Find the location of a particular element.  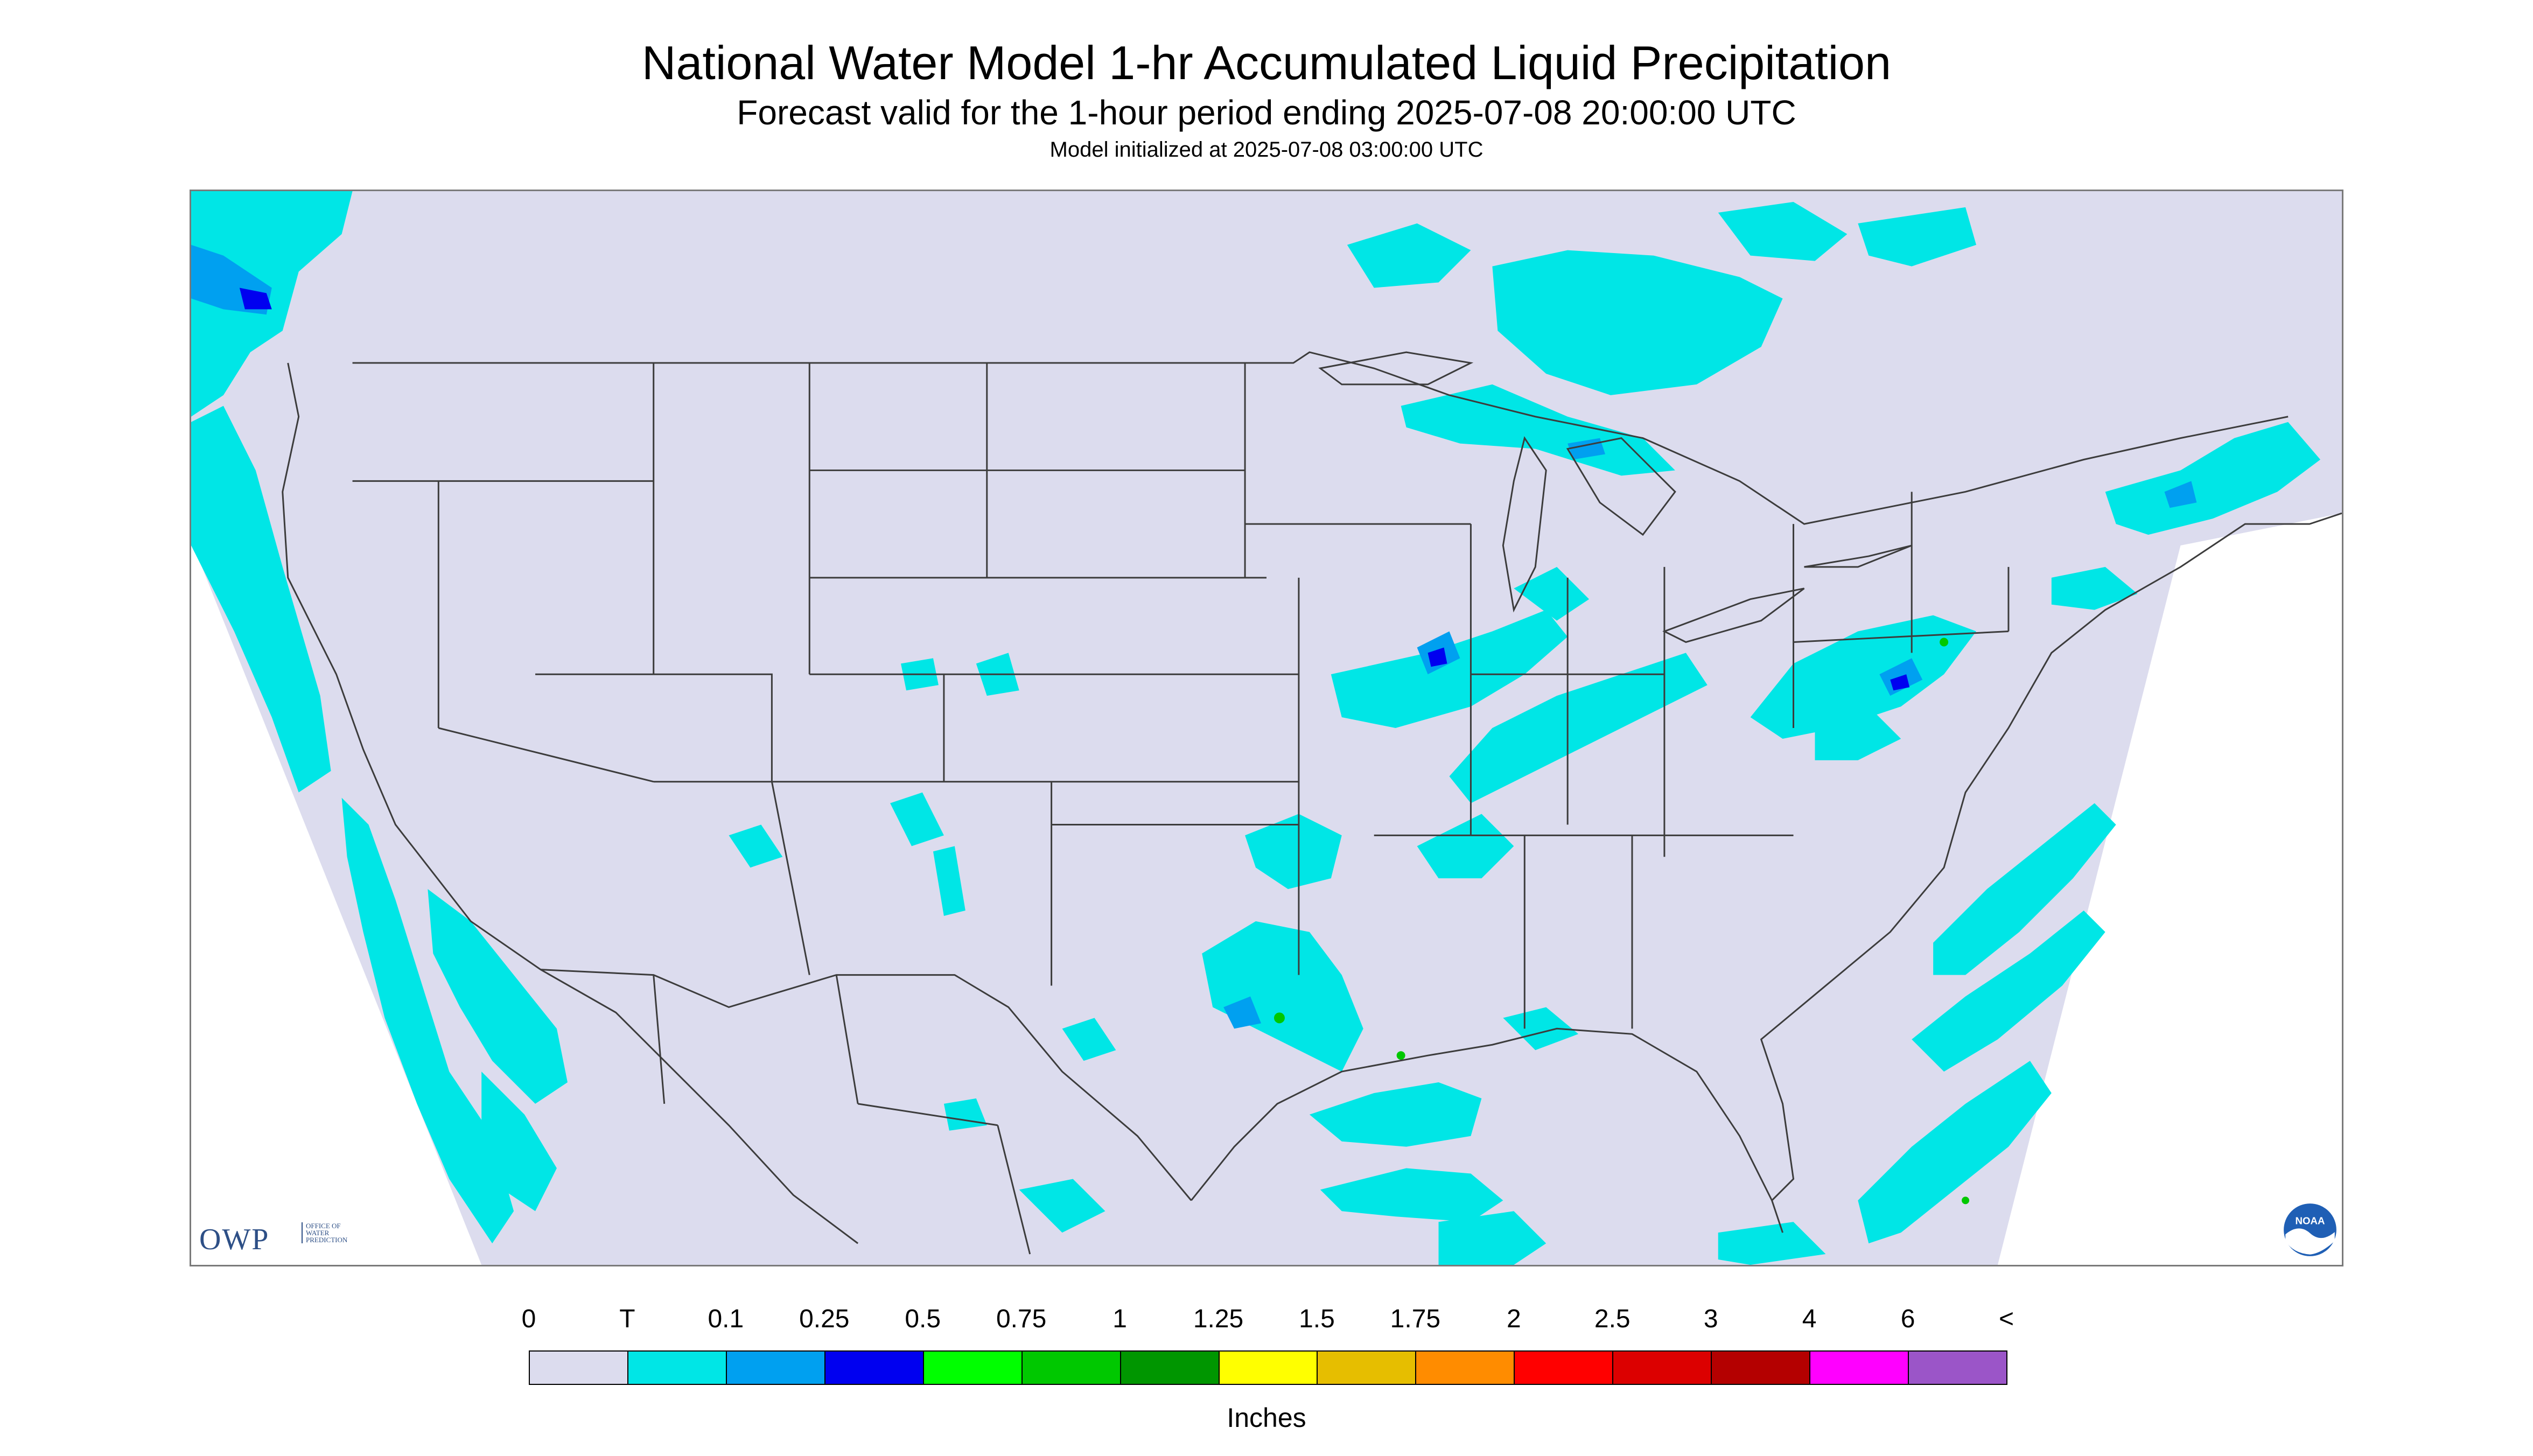

legend-tick-label: 0.5 is located at coordinates (923, 1319).